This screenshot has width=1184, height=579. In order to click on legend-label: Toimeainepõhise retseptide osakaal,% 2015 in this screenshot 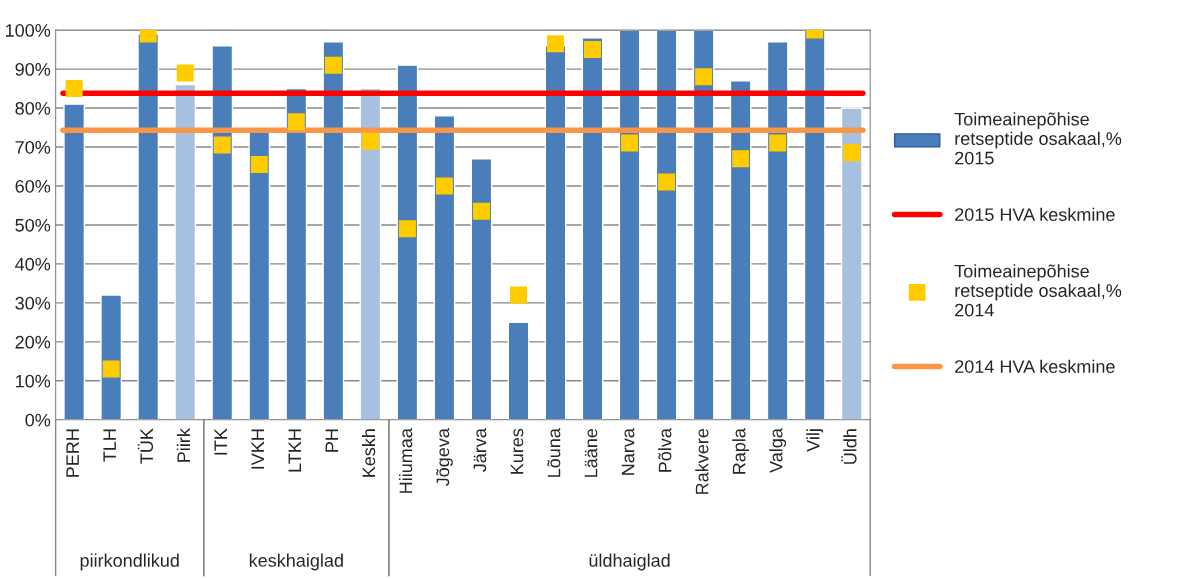, I will do `click(1038, 138)`.